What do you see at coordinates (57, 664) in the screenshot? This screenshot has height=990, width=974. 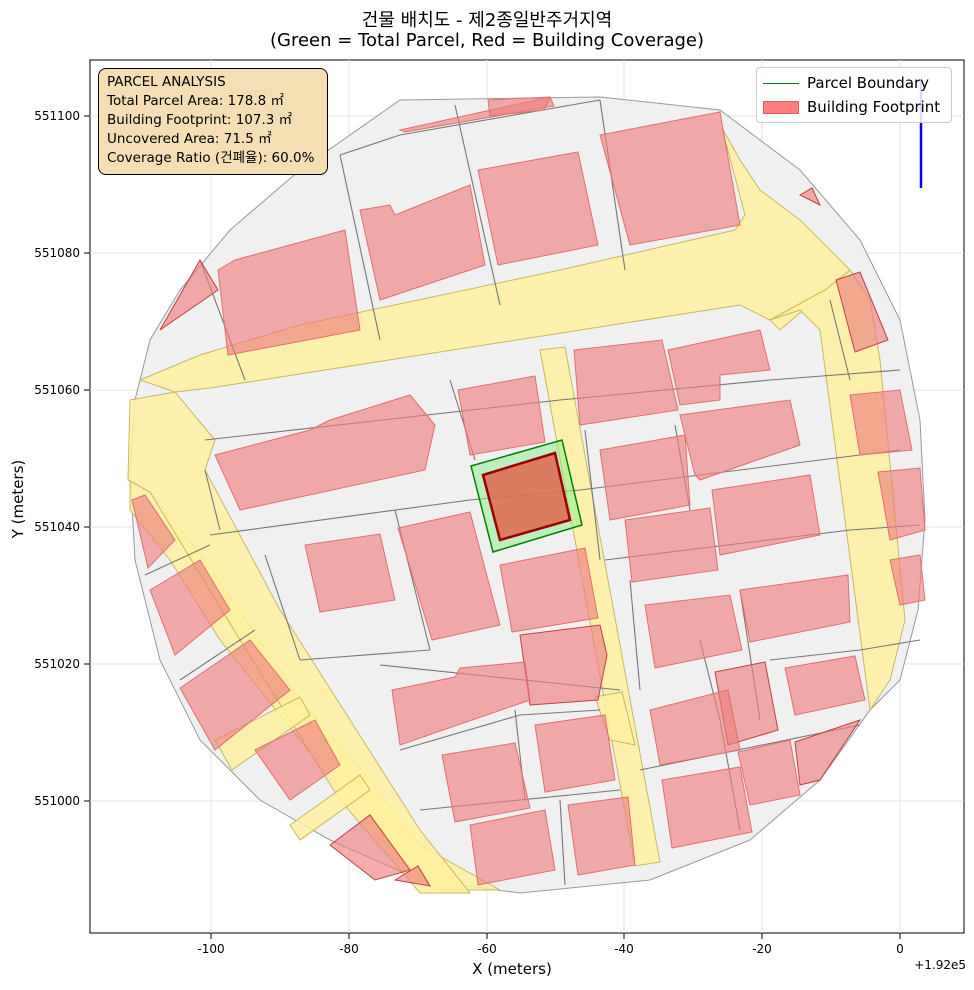 I see `ytick-label: 551020` at bounding box center [57, 664].